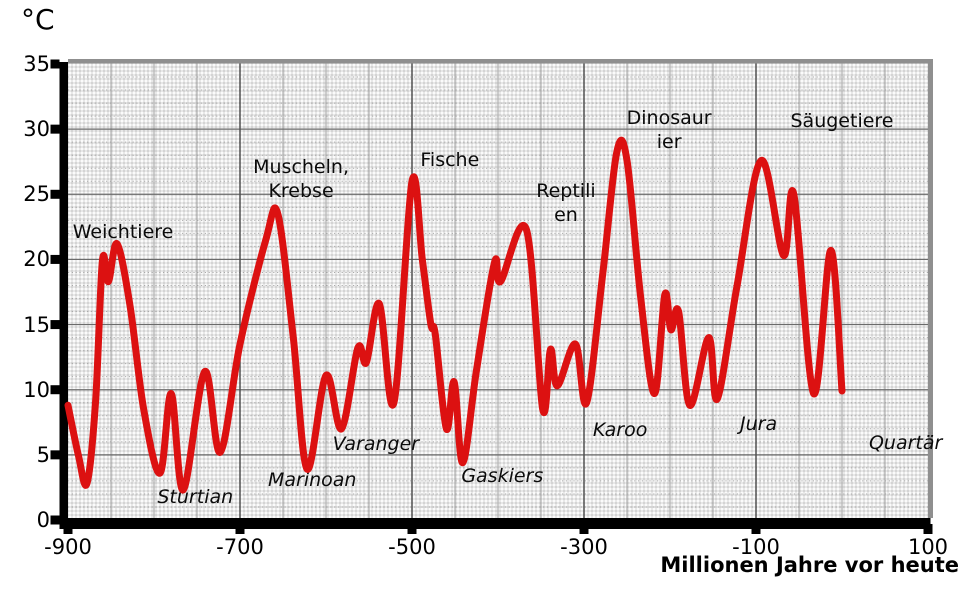  Describe the element at coordinates (905, 443) in the screenshot. I see `annotation-quartär: Quartär` at that location.